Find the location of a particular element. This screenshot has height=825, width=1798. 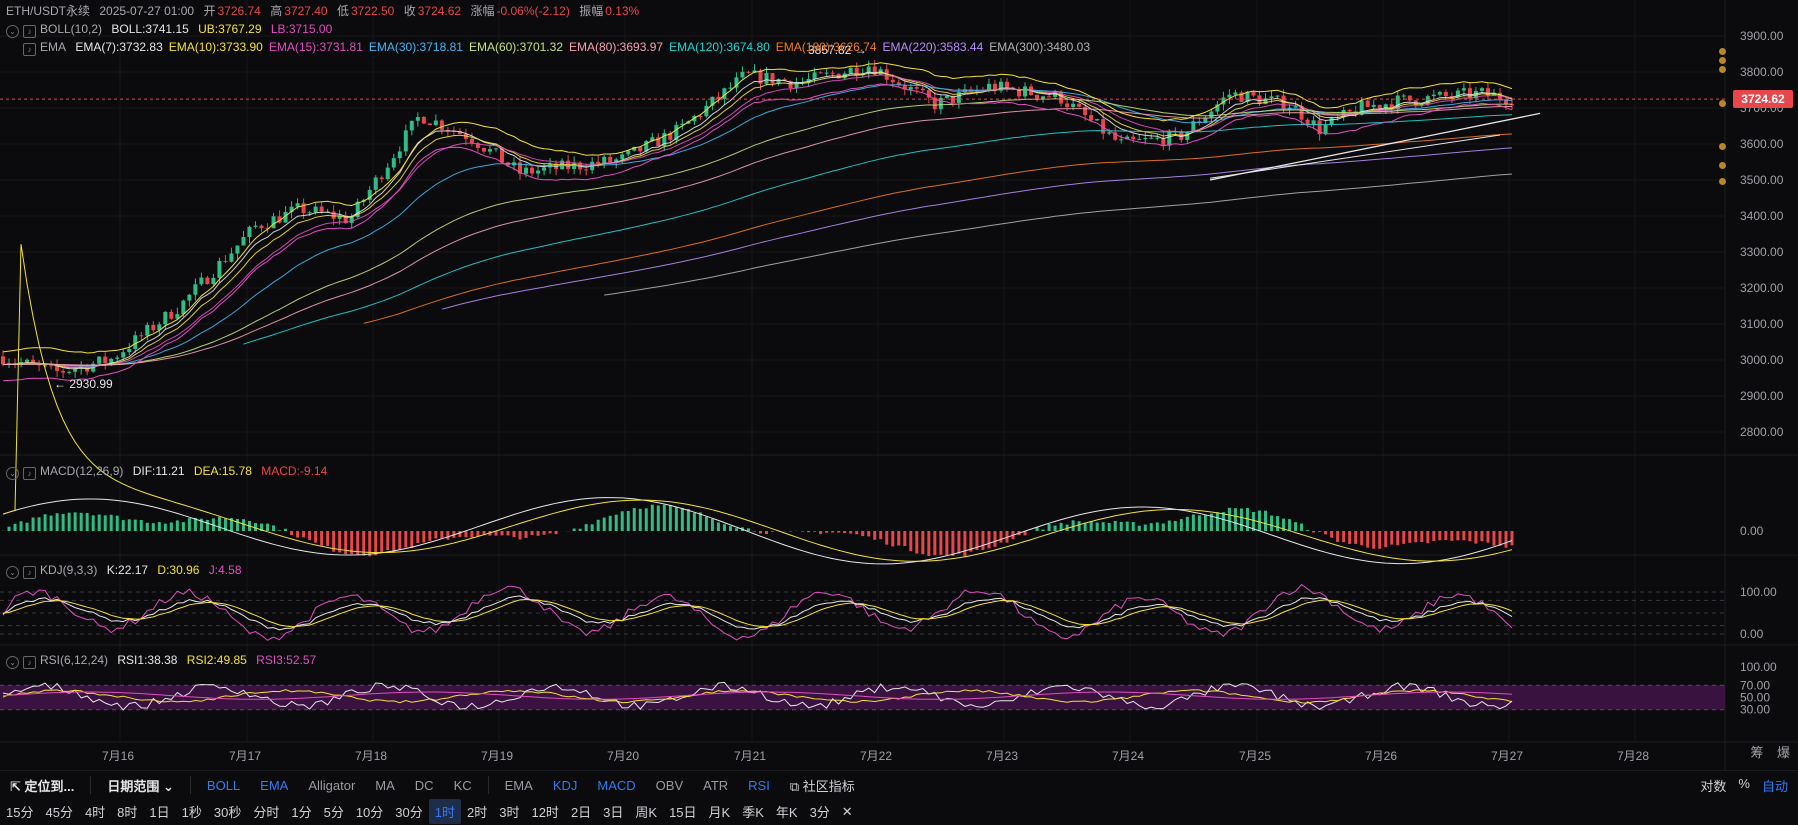

interval-9: 5分 is located at coordinates (333, 812).